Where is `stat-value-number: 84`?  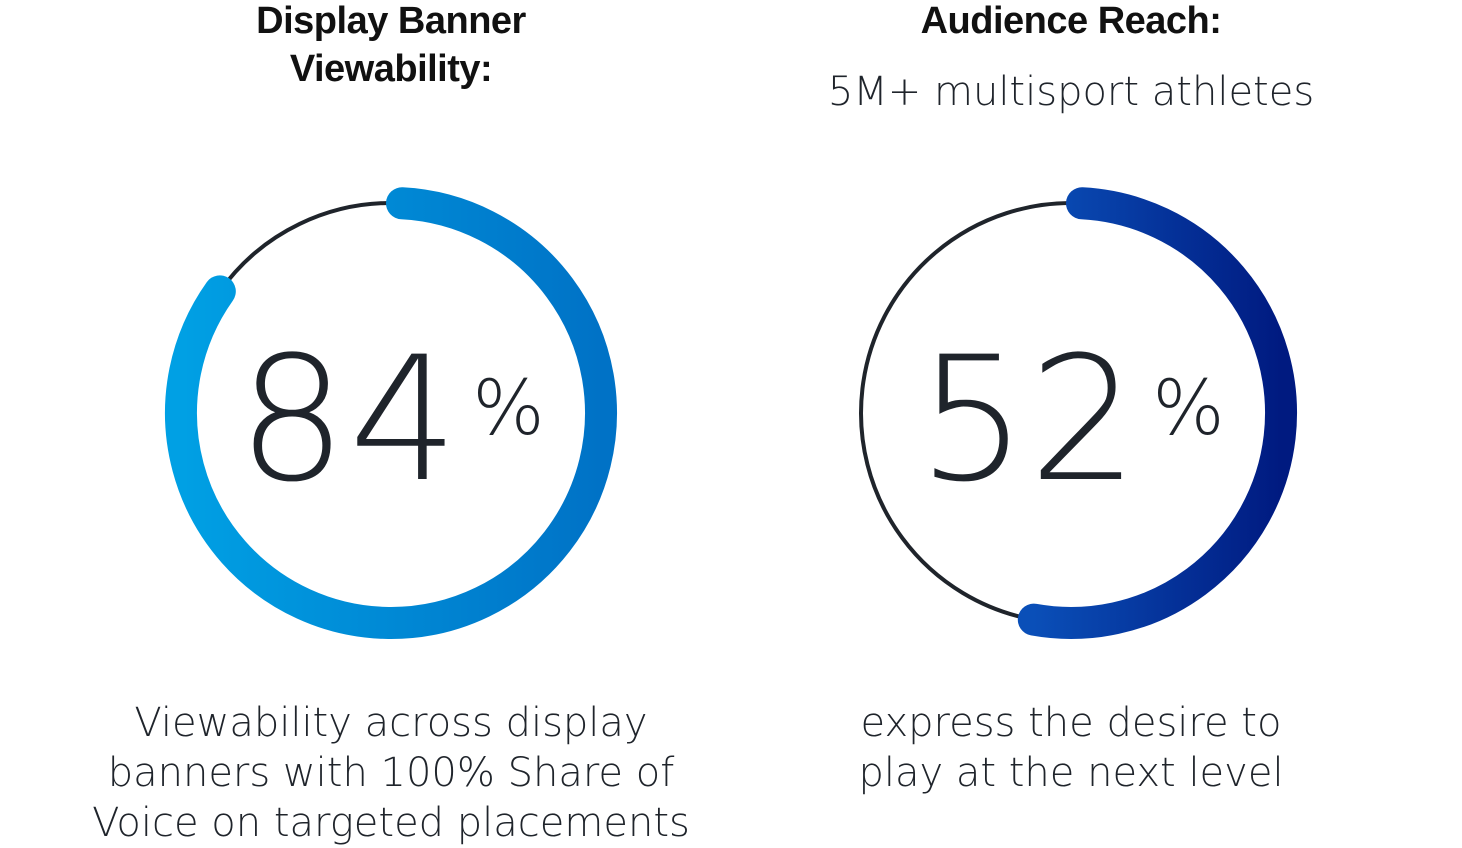 stat-value-number: 84 is located at coordinates (349, 419).